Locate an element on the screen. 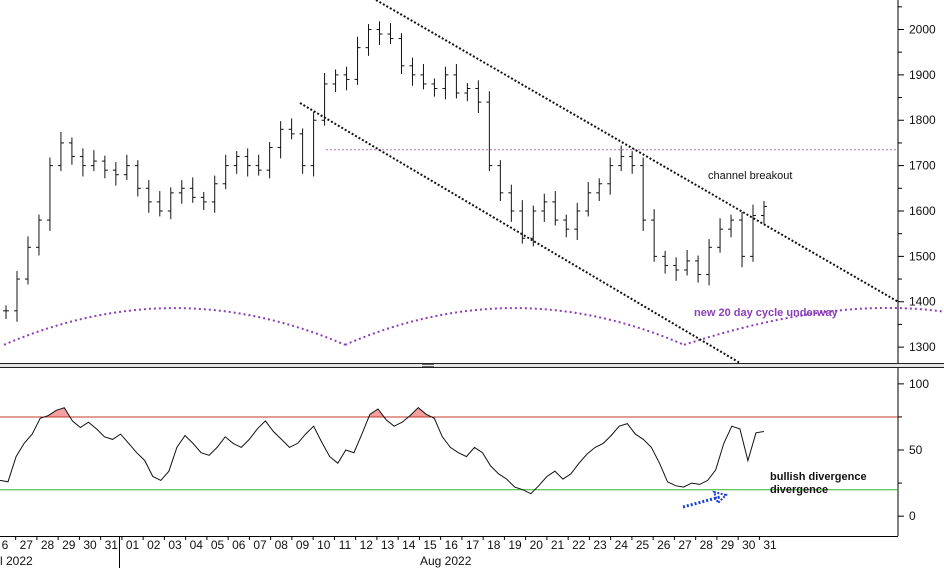 This screenshot has width=944, height=573. price-tick-label: 1400 is located at coordinates (922, 302).